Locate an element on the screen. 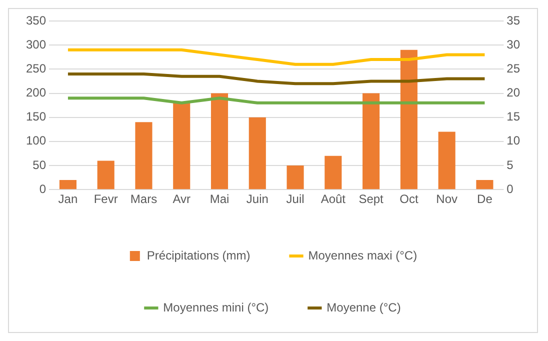  y2-tick-label: 25 is located at coordinates (513, 68).